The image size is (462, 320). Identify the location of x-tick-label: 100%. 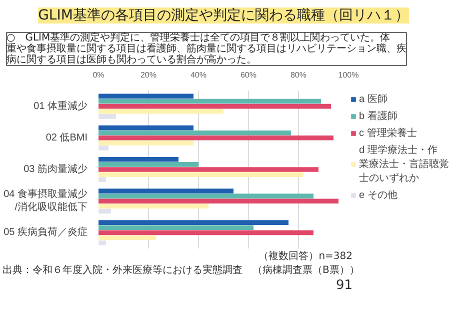
(348, 75).